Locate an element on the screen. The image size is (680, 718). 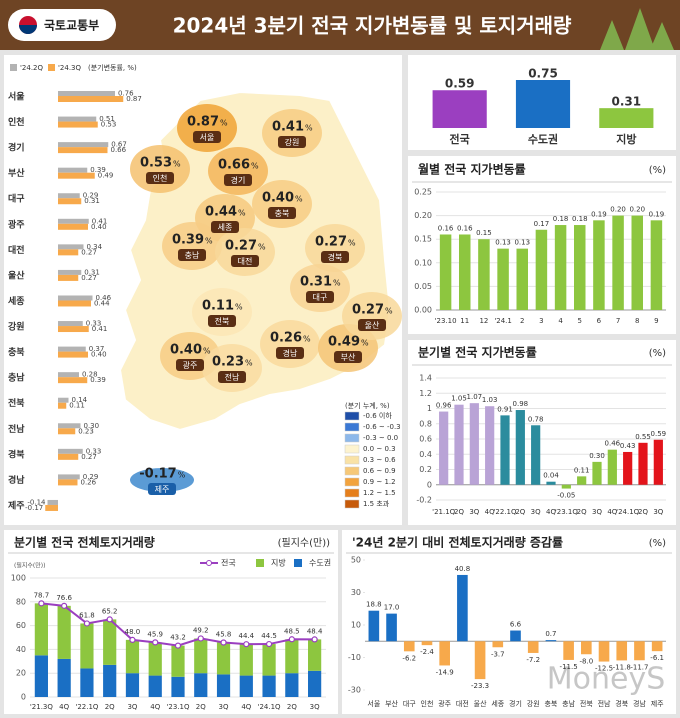
y-tick-label: 0.20 is located at coordinates (423, 215).